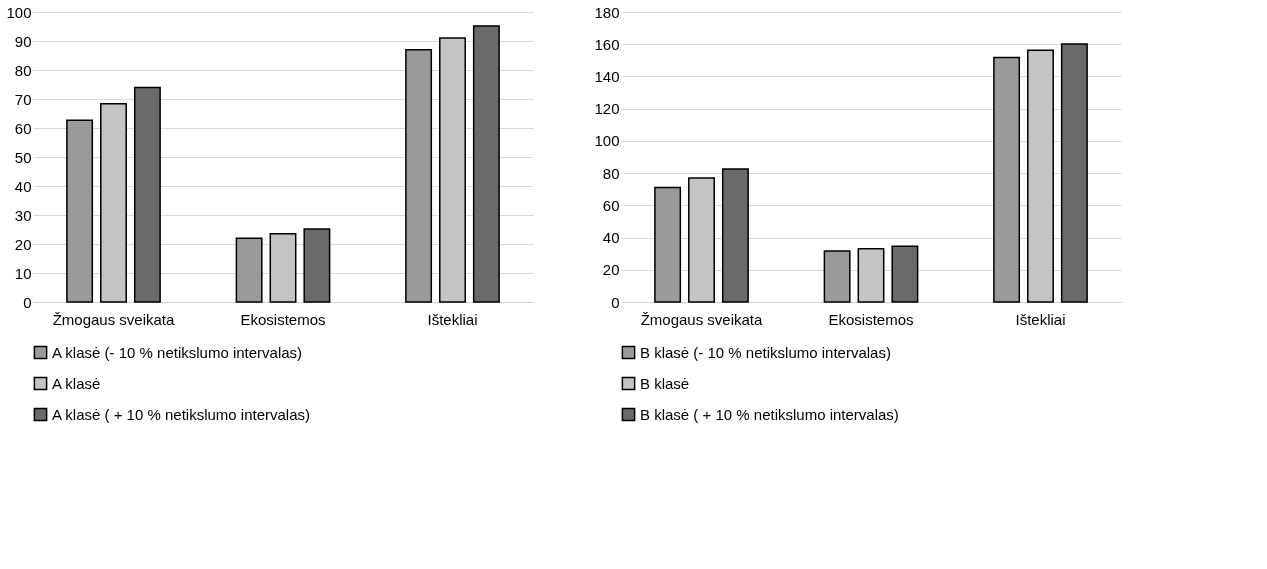 This screenshot has height=569, width=1267. What do you see at coordinates (607, 109) in the screenshot?
I see `y-tick-label: 120` at bounding box center [607, 109].